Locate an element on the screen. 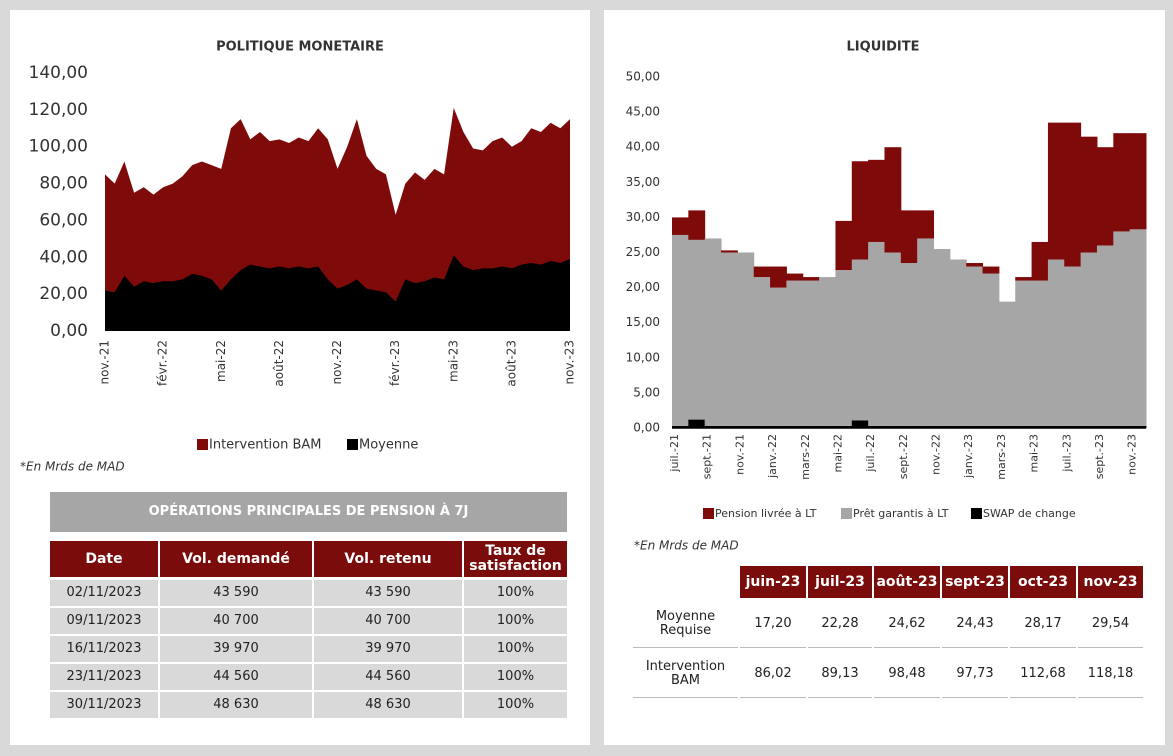  legend-label: SWAP de change is located at coordinates (1029, 513).